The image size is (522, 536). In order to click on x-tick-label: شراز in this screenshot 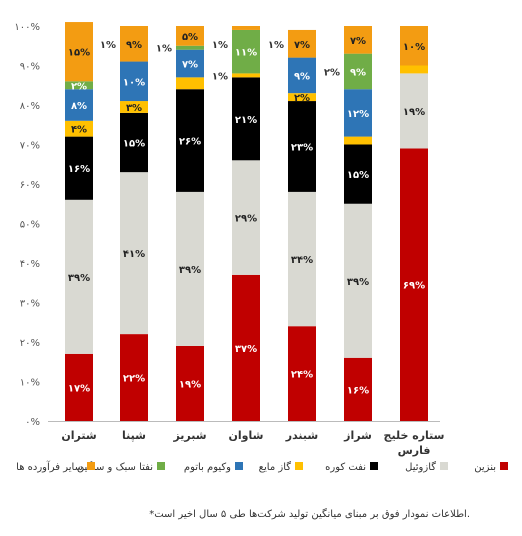, I will do `click(357, 435)`.